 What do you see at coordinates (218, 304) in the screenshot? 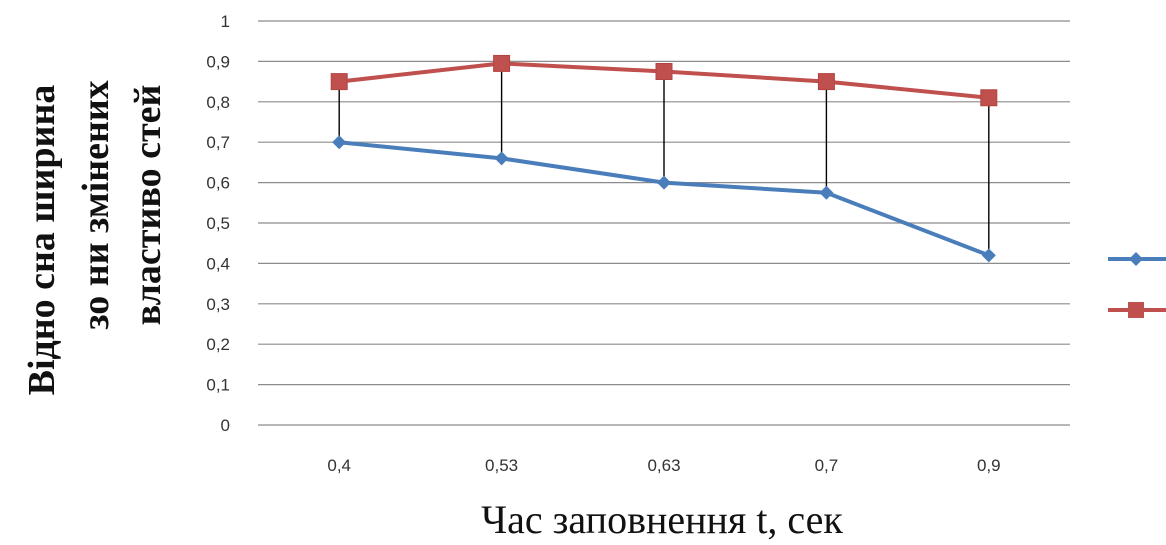
I see `y-tick-label: 0,3` at bounding box center [218, 304].